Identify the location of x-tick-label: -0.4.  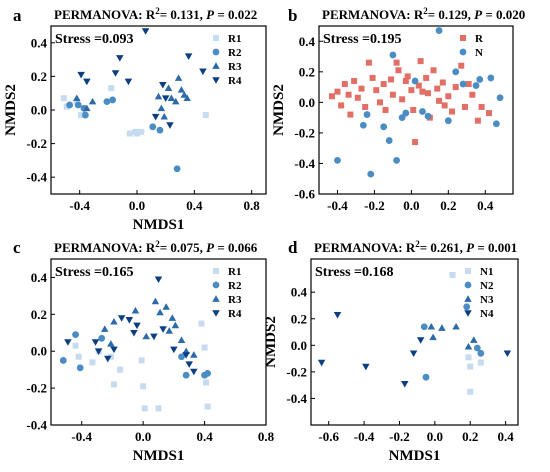
(337, 205).